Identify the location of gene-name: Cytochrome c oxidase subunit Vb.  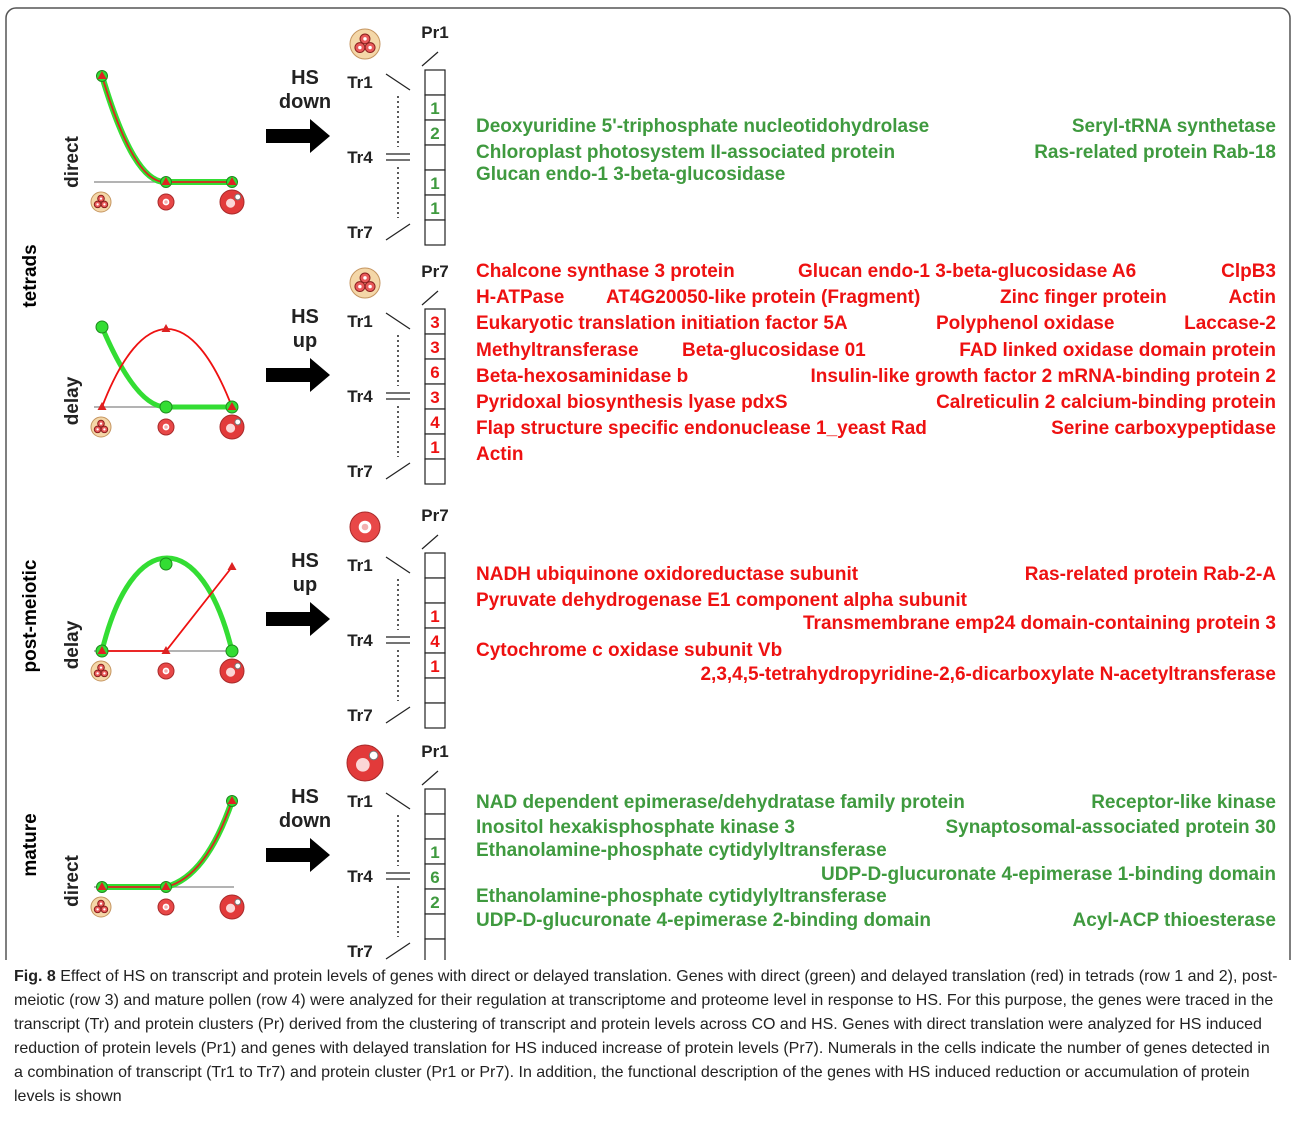
(629, 650).